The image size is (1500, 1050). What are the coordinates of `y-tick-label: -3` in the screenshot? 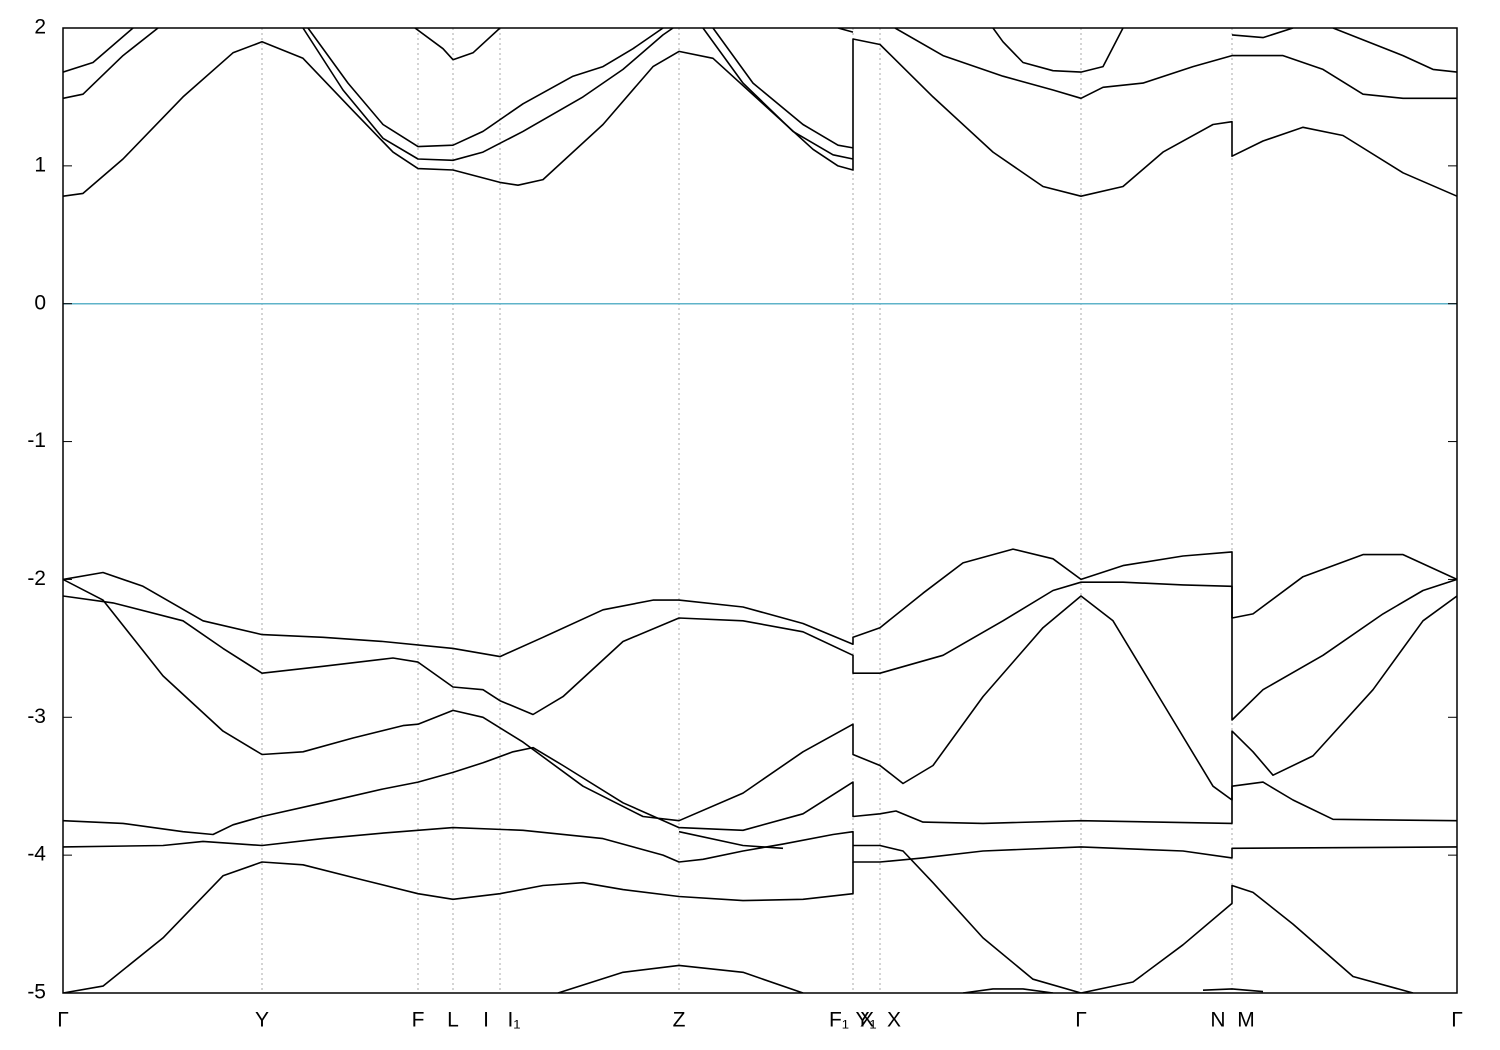 It's located at (36, 716).